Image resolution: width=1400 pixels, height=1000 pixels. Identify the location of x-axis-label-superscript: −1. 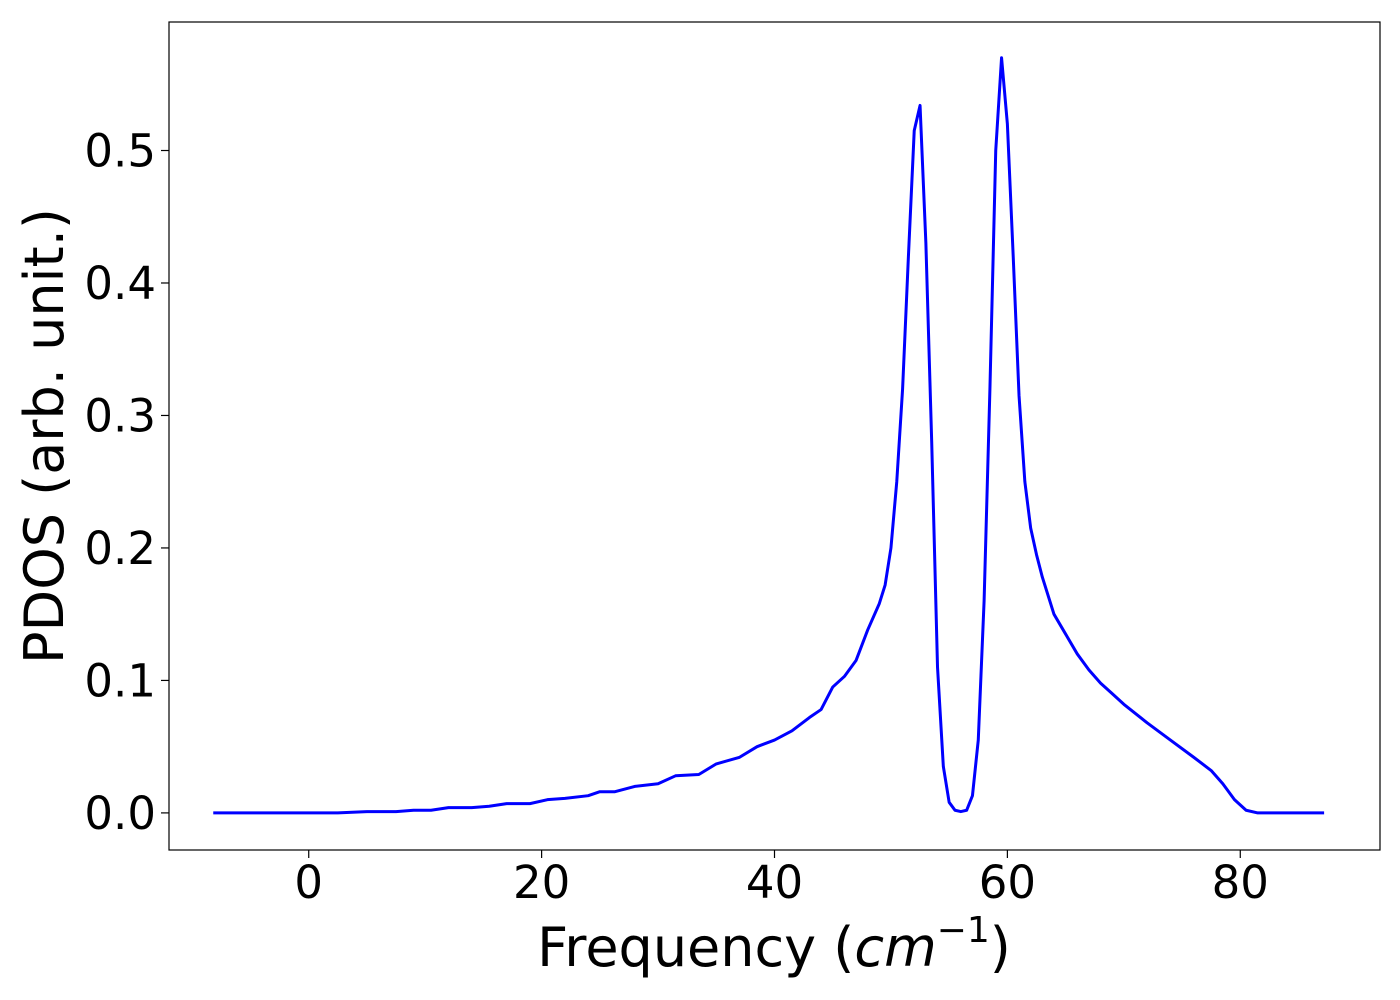
(963, 930).